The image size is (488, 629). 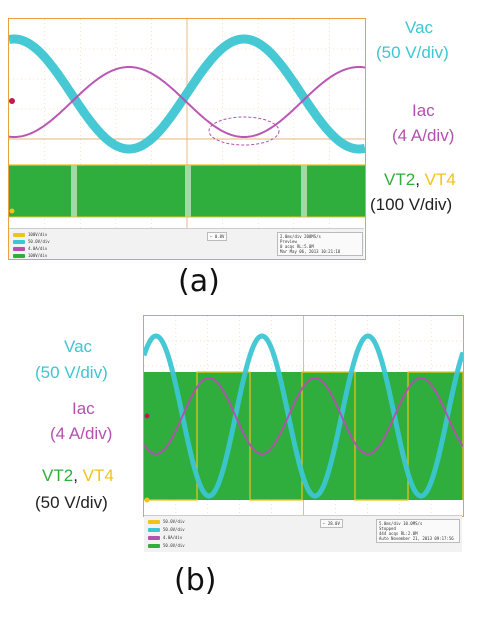 What do you see at coordinates (199, 281) in the screenshot?
I see `caption-a: (a)` at bounding box center [199, 281].